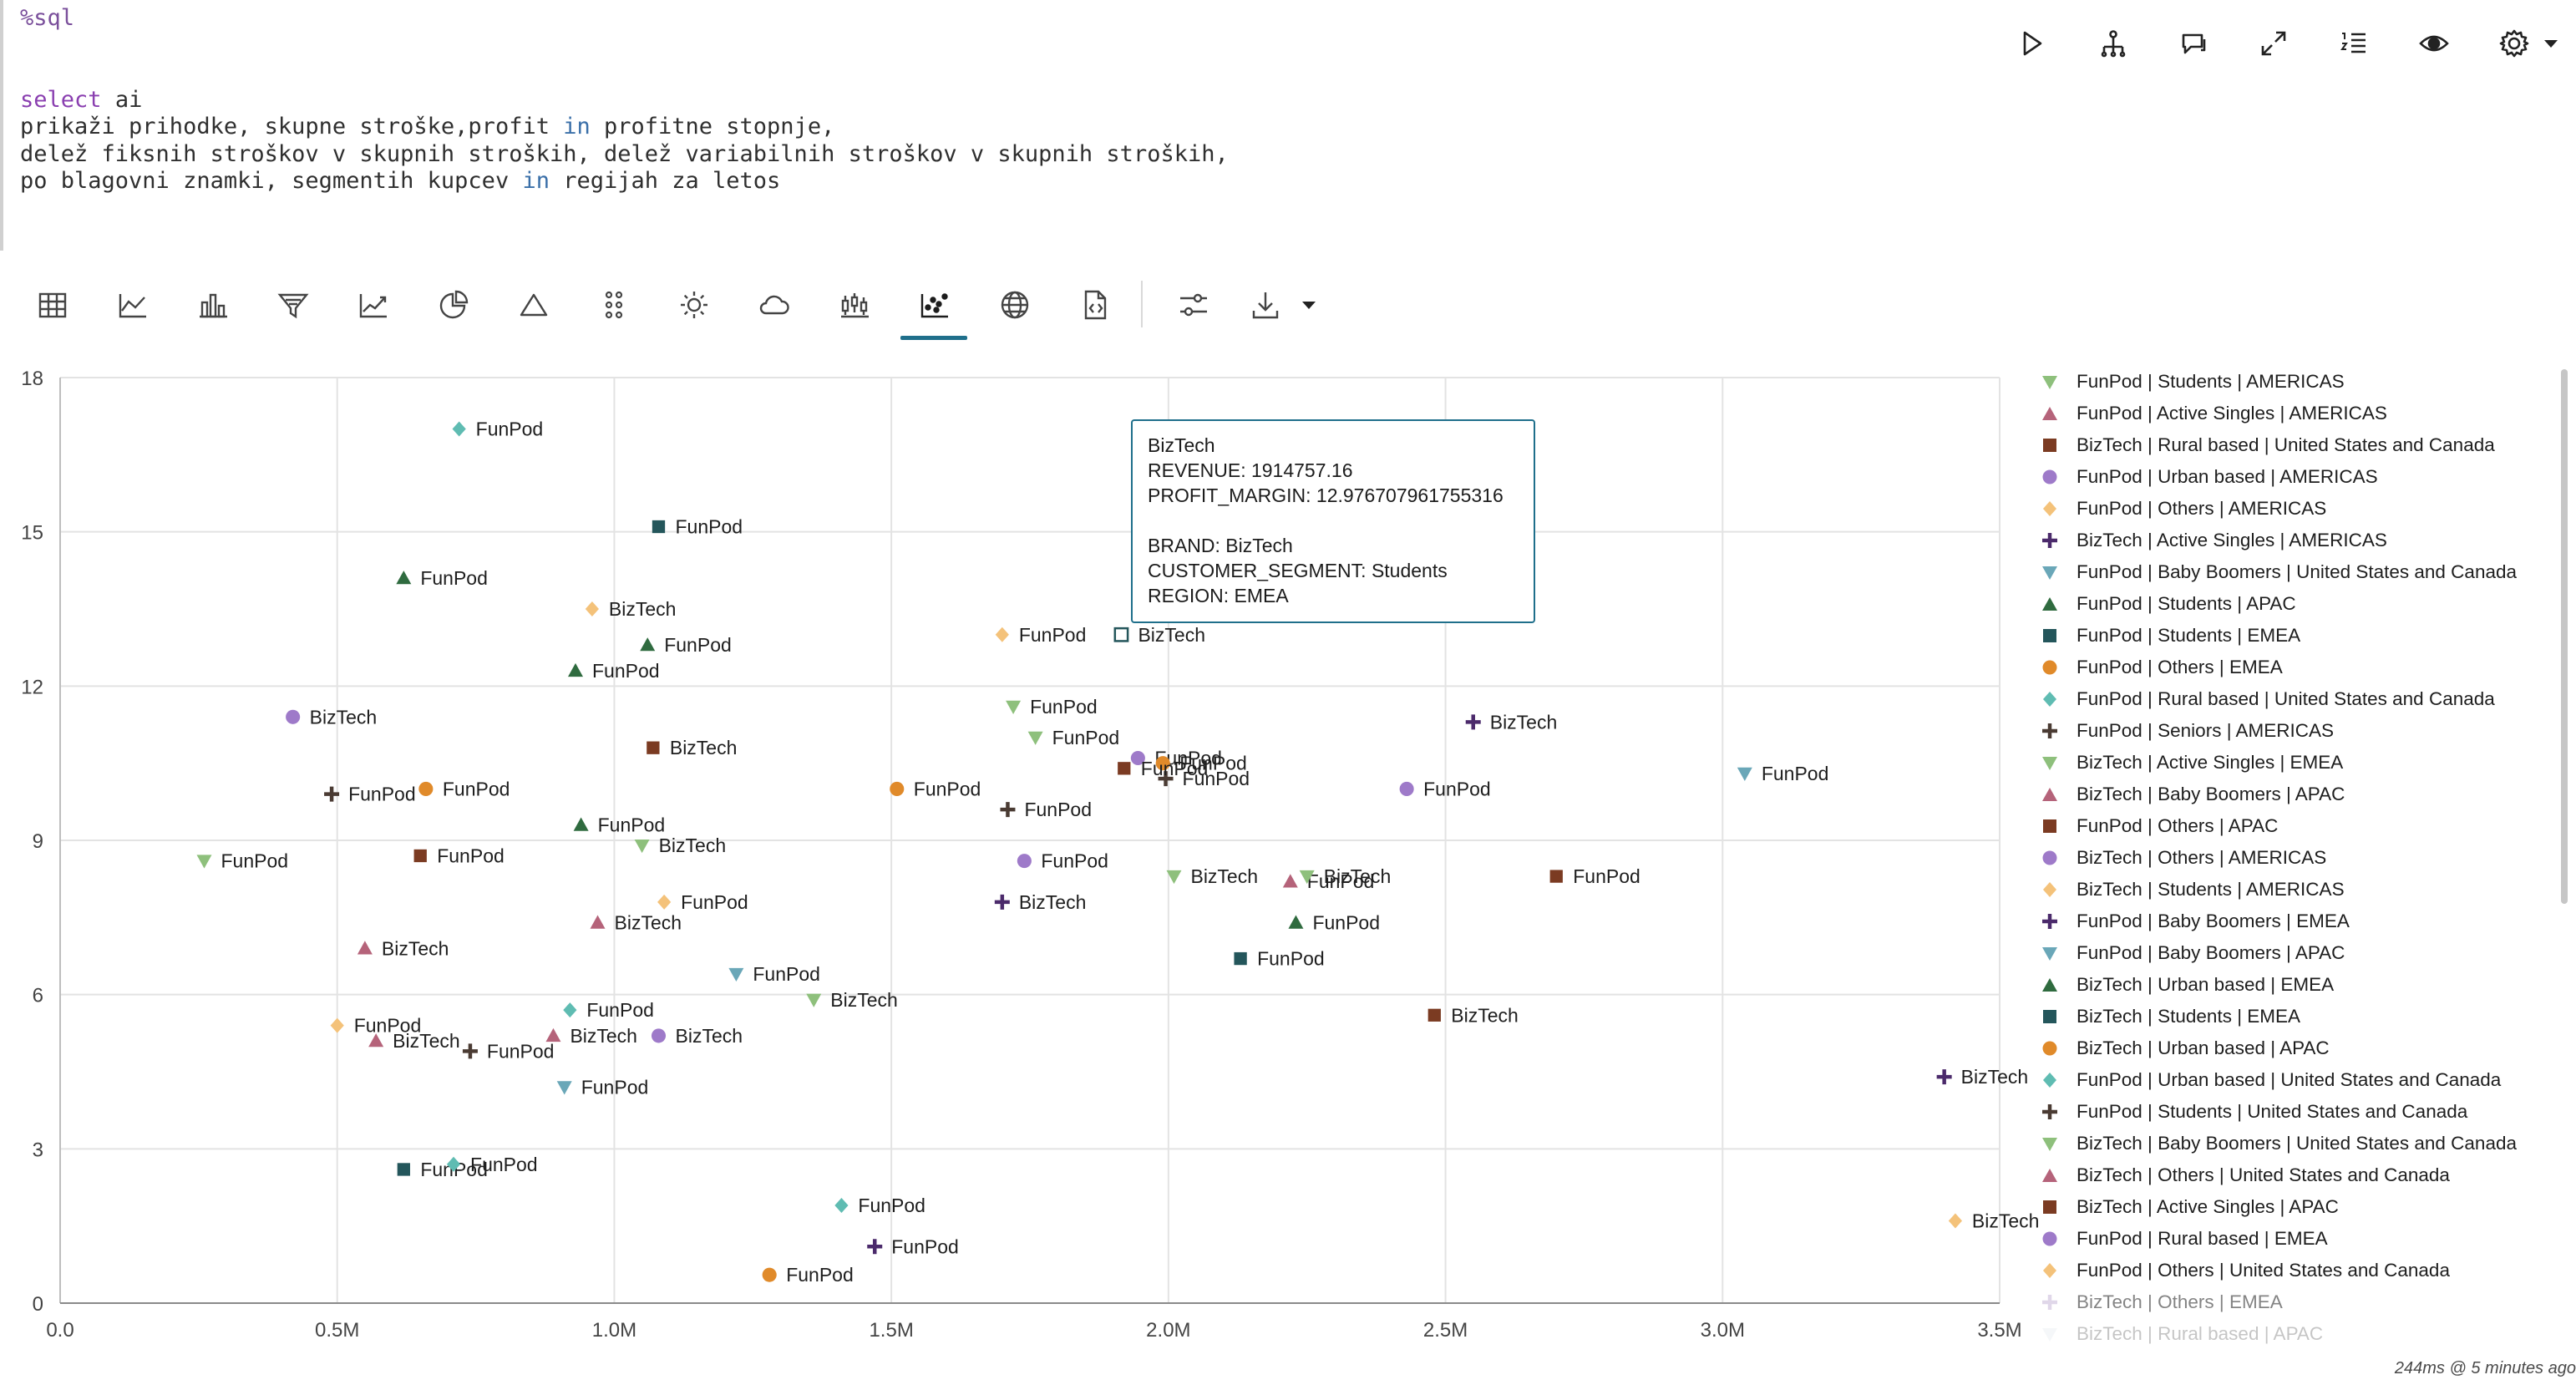 This screenshot has width=2576, height=1390. I want to click on magic-command: %sql, so click(47, 18).